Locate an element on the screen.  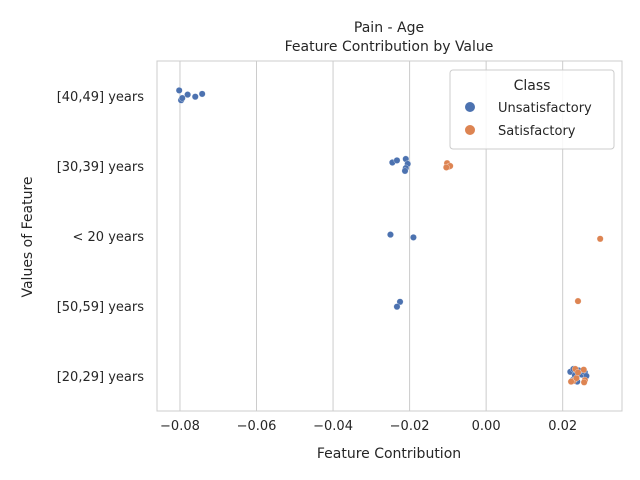
x-axis-label: Feature Contribution is located at coordinates (389, 454).